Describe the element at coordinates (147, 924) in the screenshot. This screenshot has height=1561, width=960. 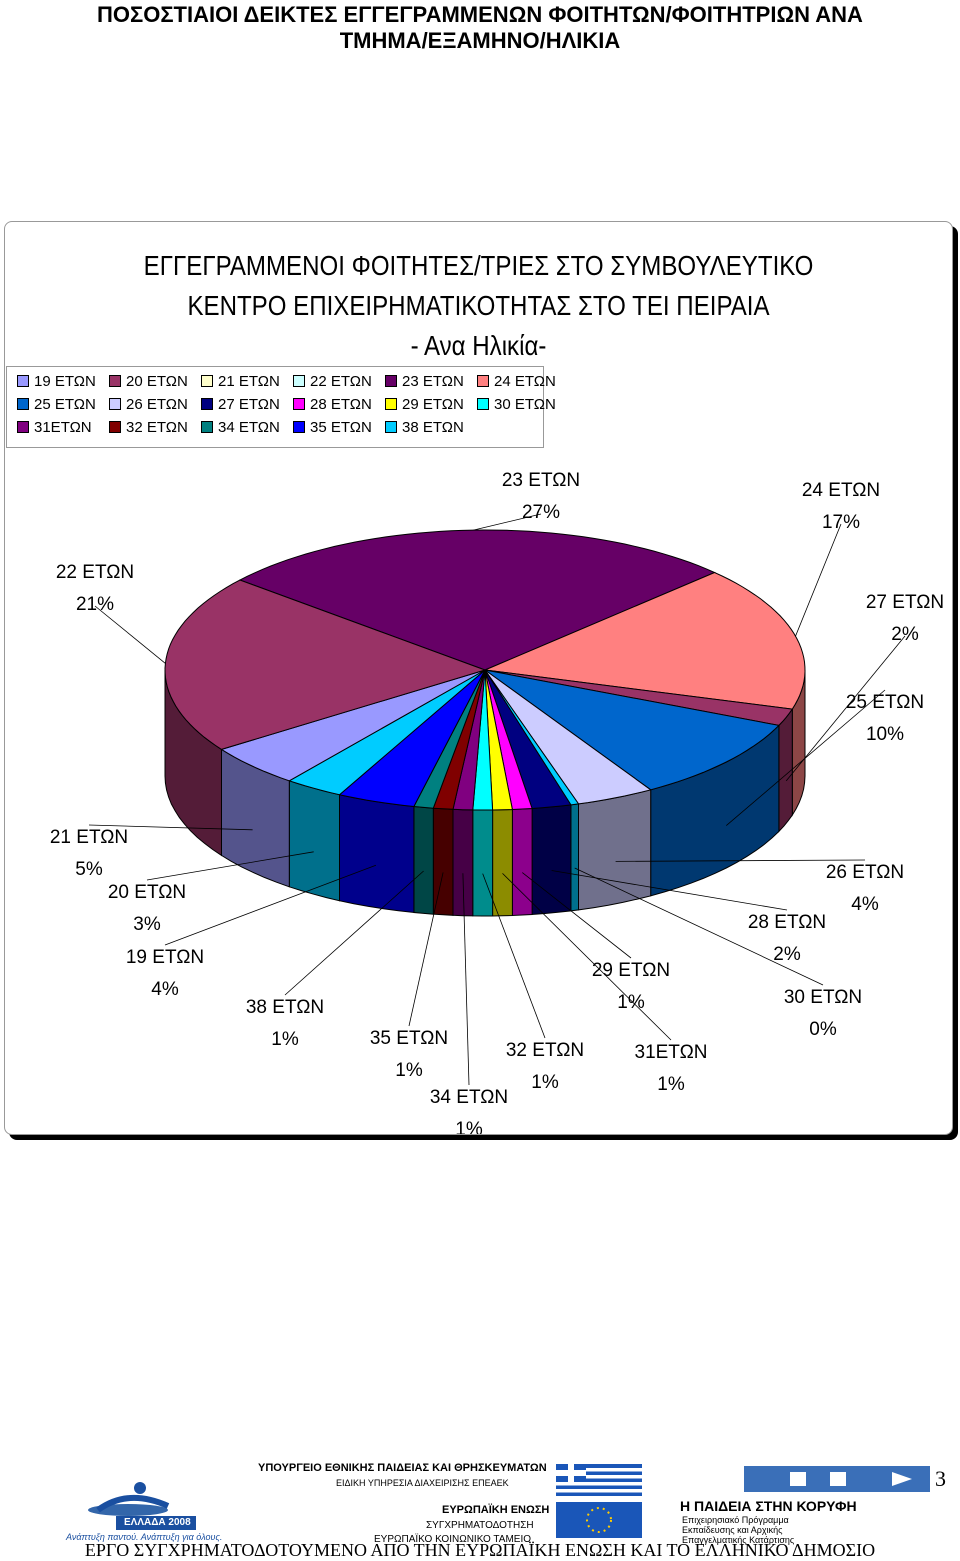
I see `slice-percent: 3%` at that location.